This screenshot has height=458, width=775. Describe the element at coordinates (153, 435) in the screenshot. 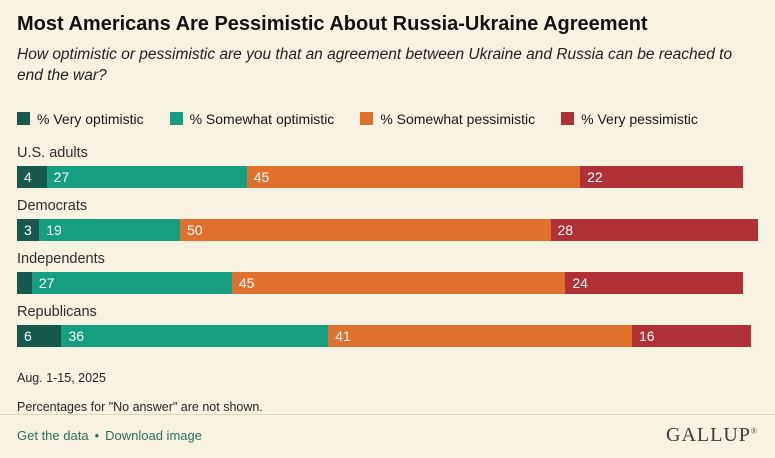

I see `download-image-link: Download image` at that location.